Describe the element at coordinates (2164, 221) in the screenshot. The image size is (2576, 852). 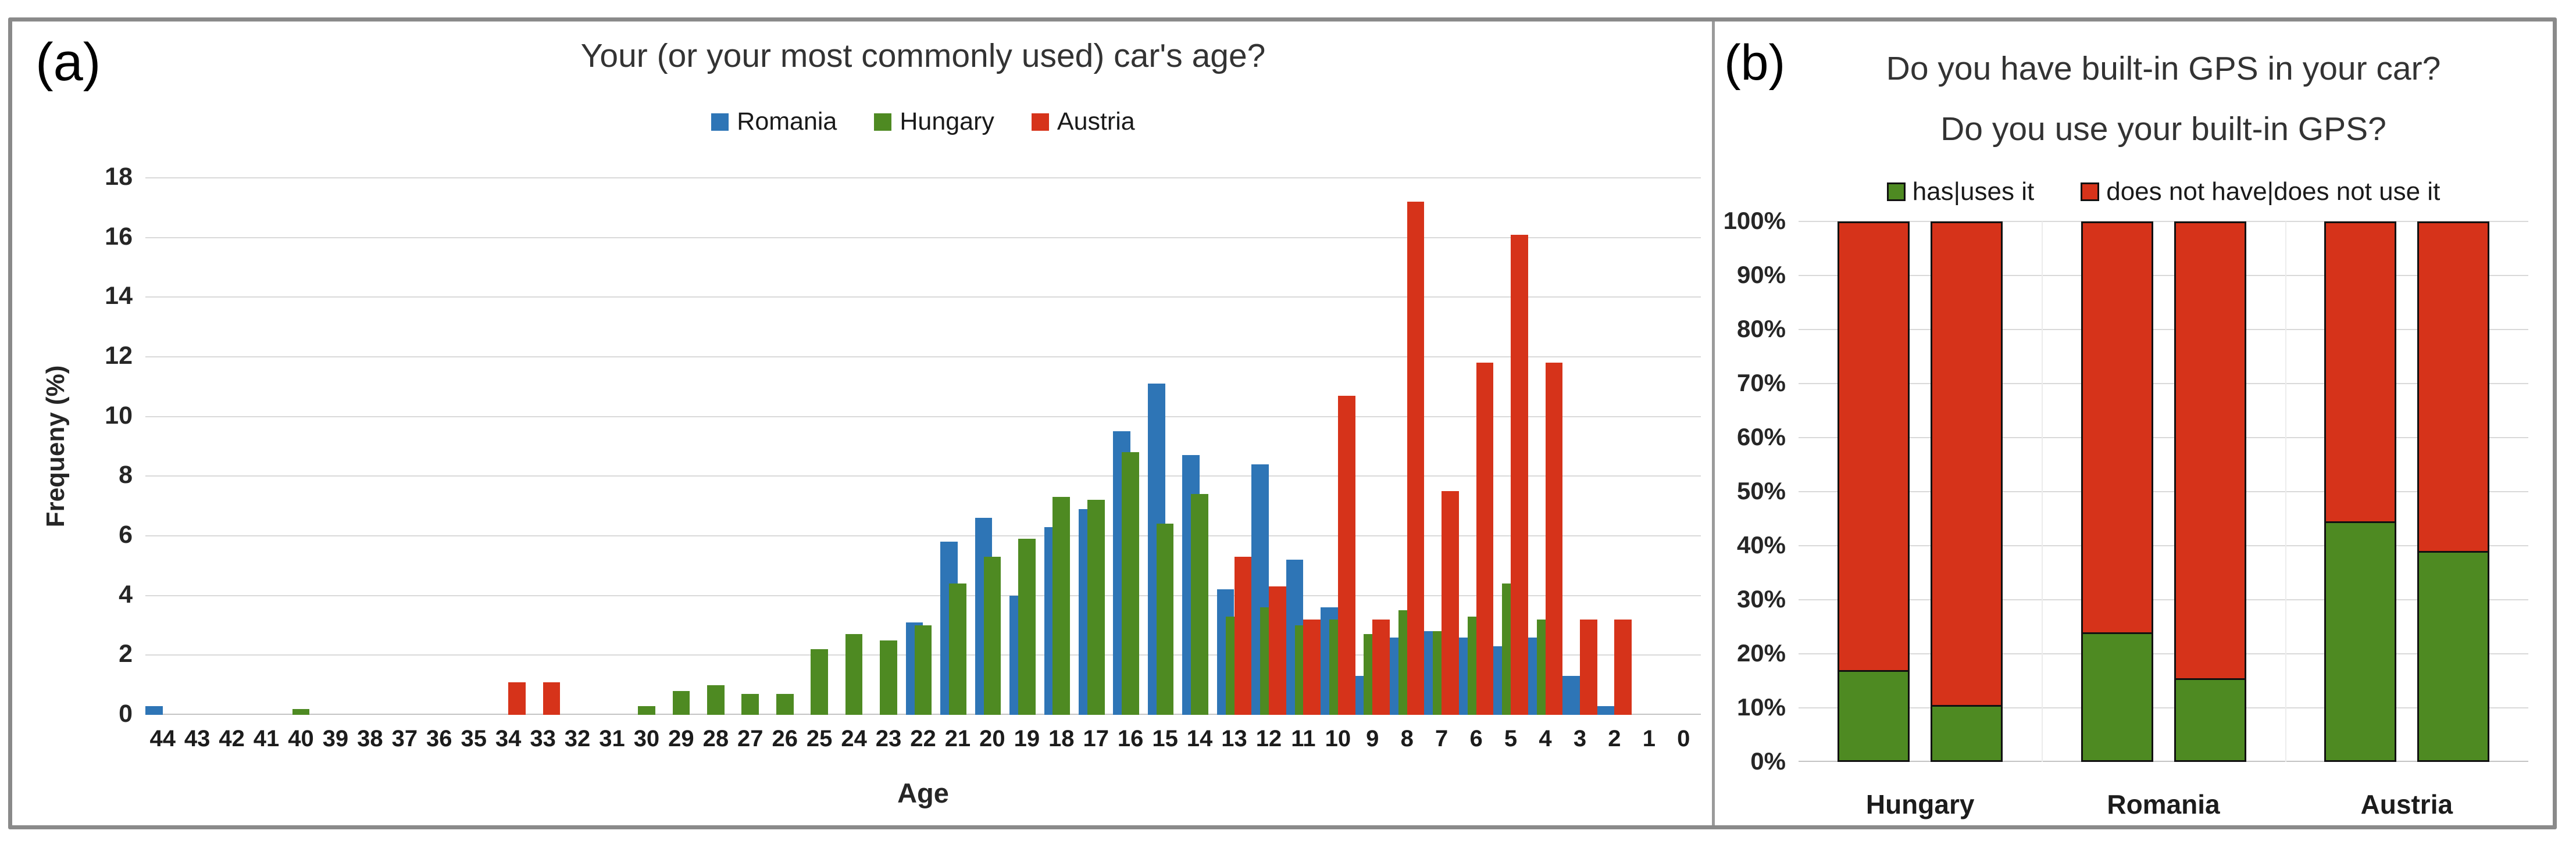
I see `gridline-y-100%` at that location.